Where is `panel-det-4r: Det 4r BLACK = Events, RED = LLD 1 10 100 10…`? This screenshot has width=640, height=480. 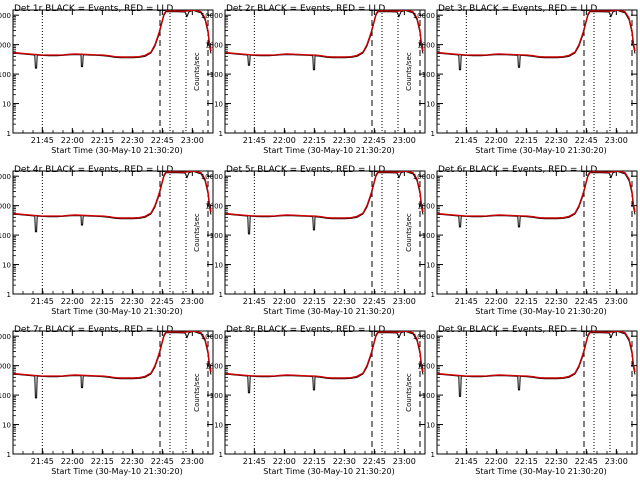 panel-det-4r: Det 4r BLACK = Events, RED = LLD 1 10 100 10… is located at coordinates (107, 240).